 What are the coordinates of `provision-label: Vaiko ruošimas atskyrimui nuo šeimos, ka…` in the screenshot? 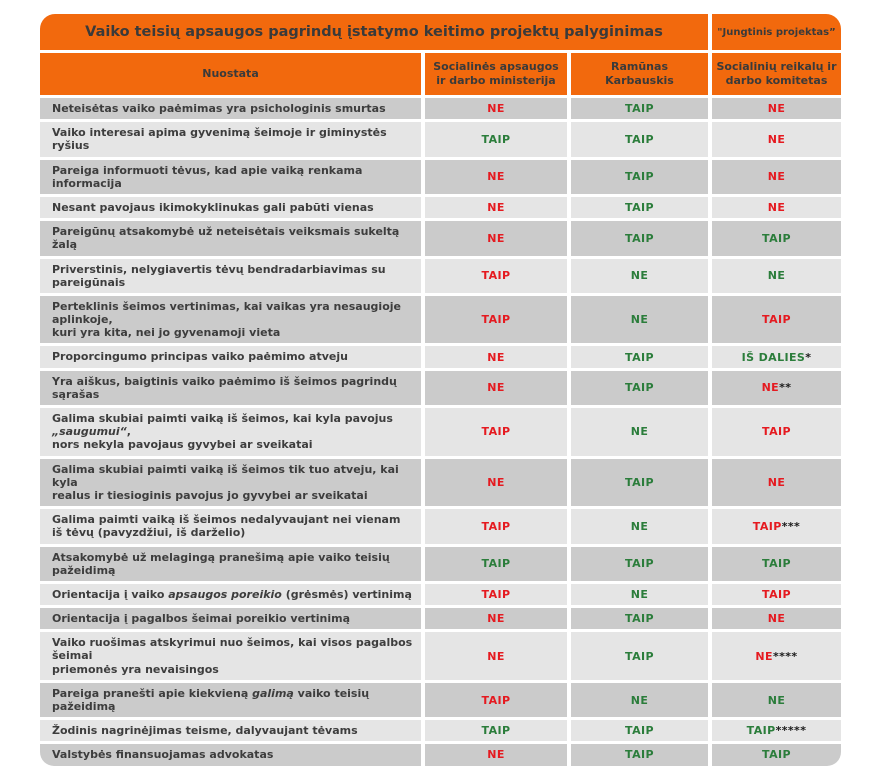 It's located at (230, 656).